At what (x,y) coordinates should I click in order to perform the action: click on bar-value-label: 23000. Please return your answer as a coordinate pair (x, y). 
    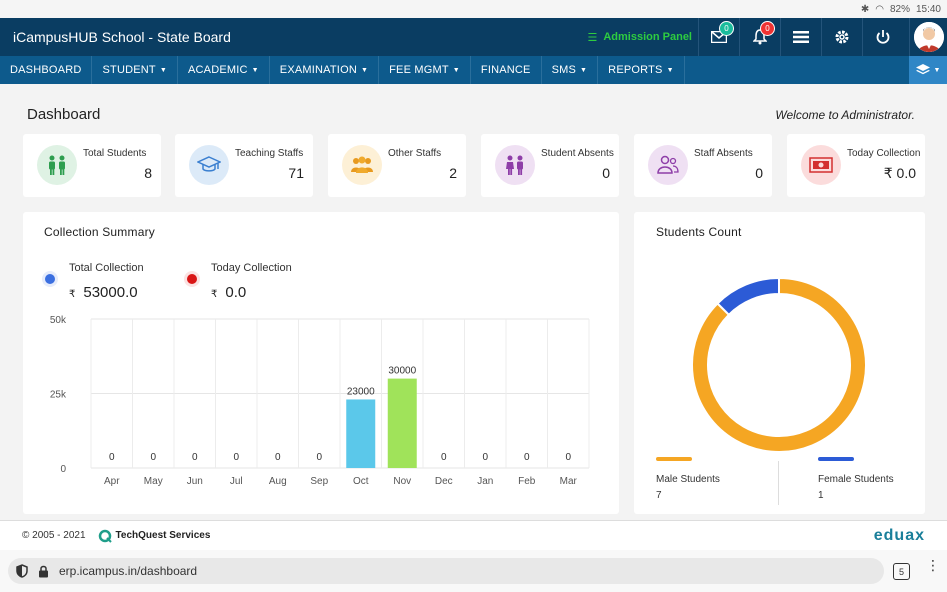
    Looking at the image, I should click on (361, 391).